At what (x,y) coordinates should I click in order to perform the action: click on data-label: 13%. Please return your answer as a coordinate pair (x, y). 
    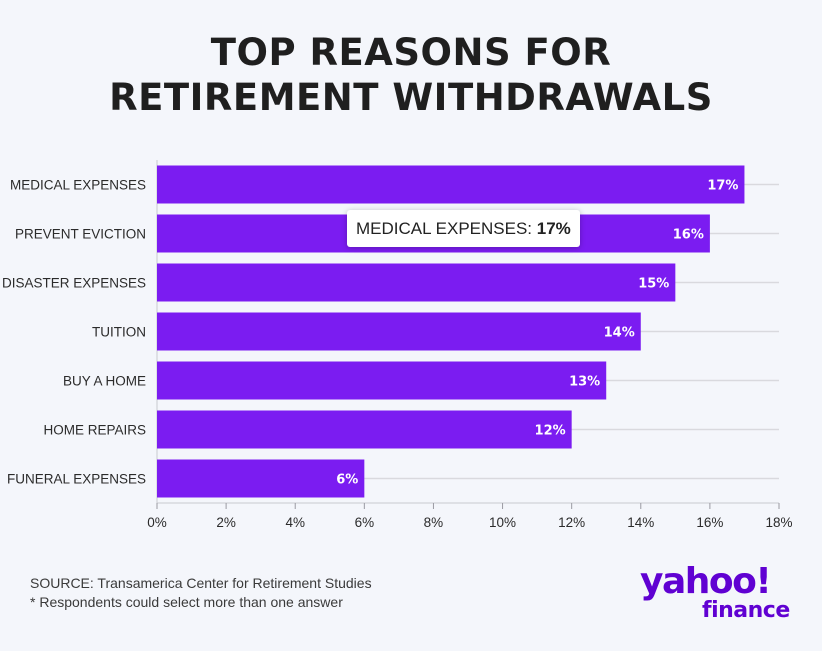
    Looking at the image, I should click on (584, 382).